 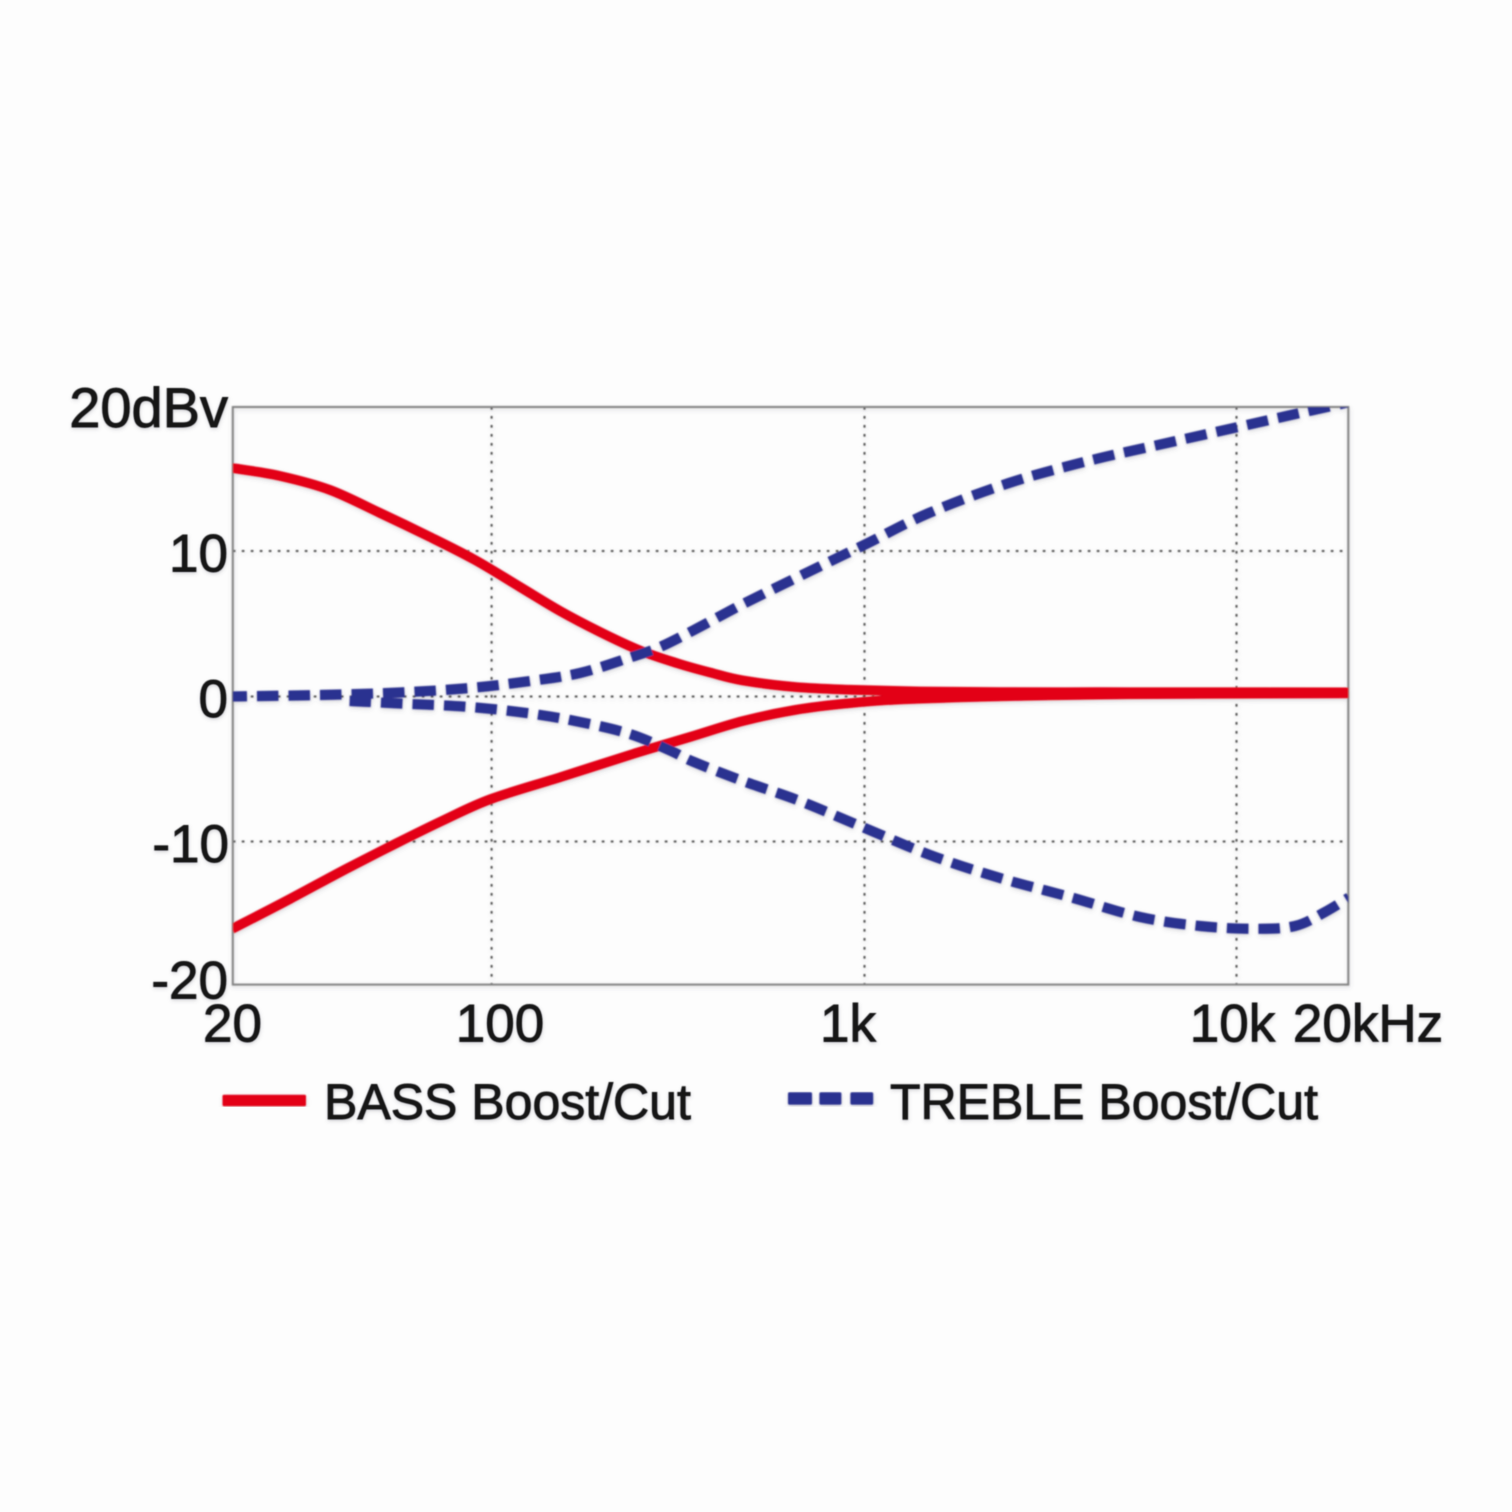 I want to click on svg-text: 1k, so click(x=848, y=1024).